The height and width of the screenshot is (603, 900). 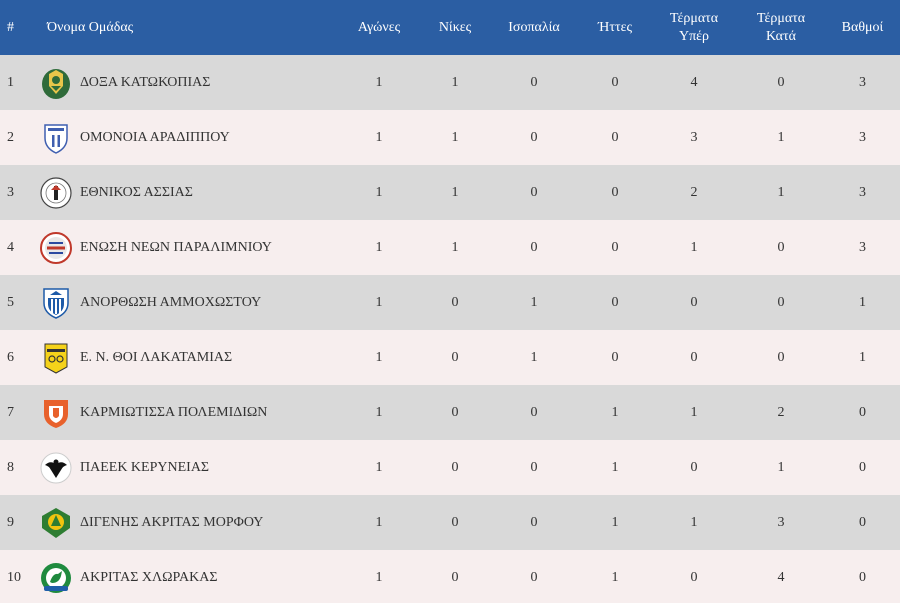 I want to click on rank-cell: 5, so click(x=10, y=302).